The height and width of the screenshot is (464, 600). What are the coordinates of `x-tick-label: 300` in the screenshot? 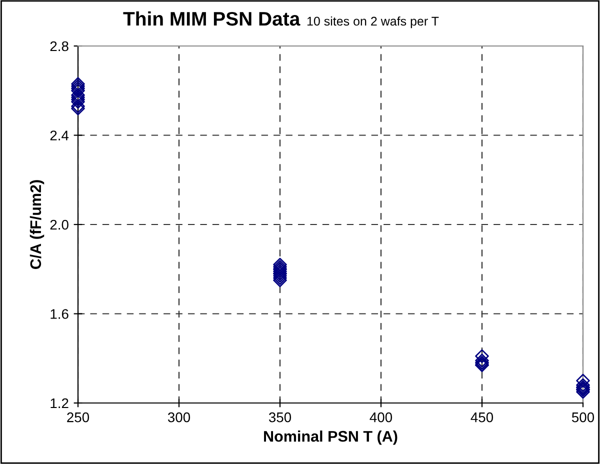 It's located at (179, 417).